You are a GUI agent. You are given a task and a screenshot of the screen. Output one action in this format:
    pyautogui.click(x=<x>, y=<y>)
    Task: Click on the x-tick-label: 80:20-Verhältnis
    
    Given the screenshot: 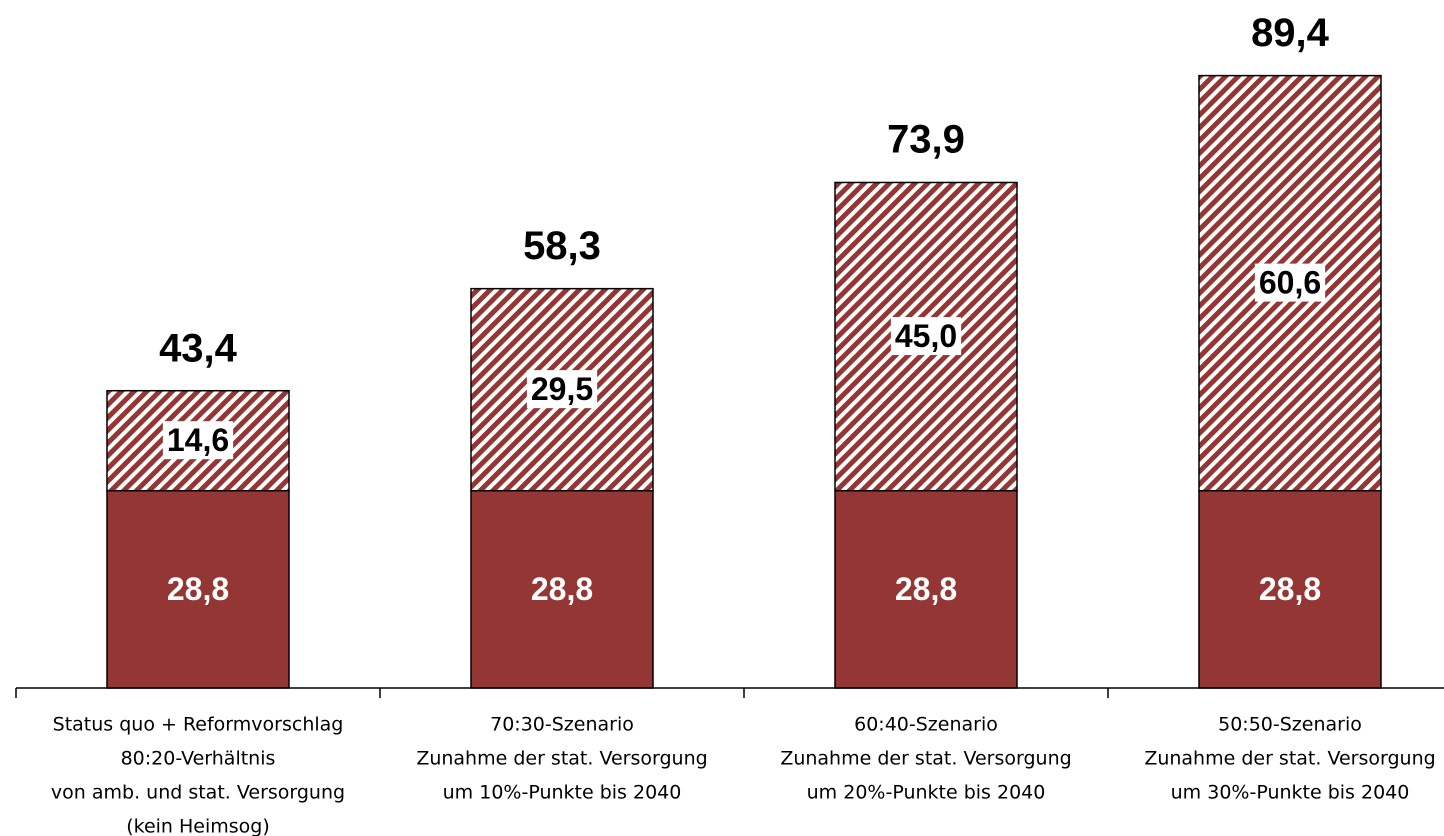 What is the action you would take?
    pyautogui.click(x=198, y=759)
    